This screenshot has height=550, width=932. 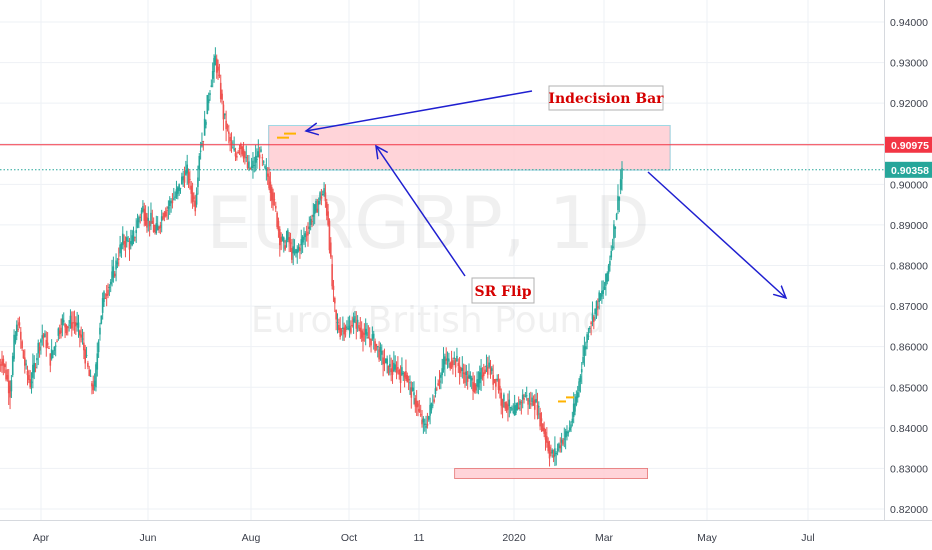 I want to click on x-axis: Apr Jun Aug Oct 11 2020 Mar May Jul, so click(x=424, y=538).